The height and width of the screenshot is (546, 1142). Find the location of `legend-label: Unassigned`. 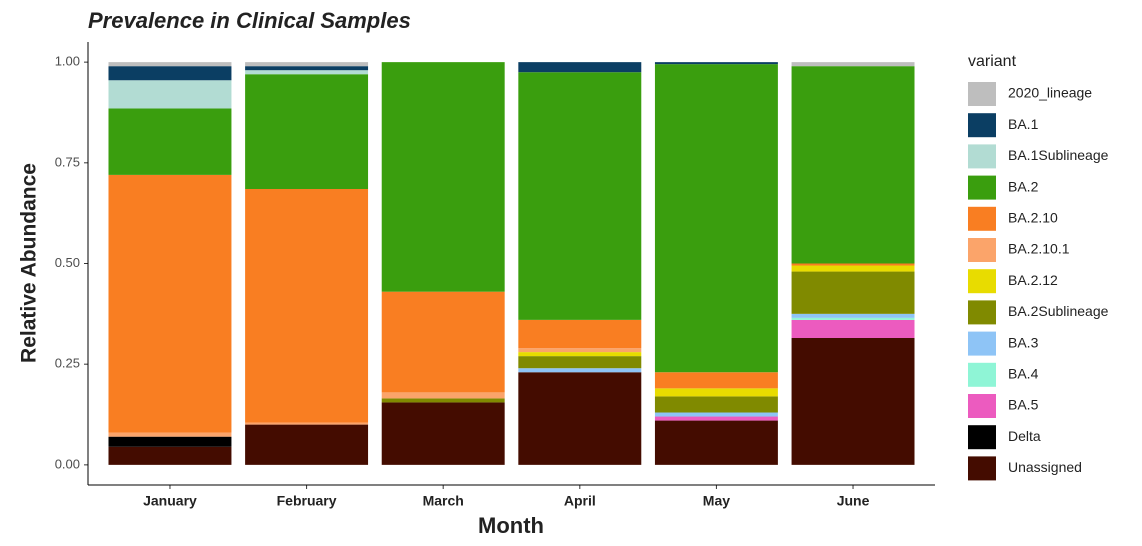

legend-label: Unassigned is located at coordinates (1045, 467).